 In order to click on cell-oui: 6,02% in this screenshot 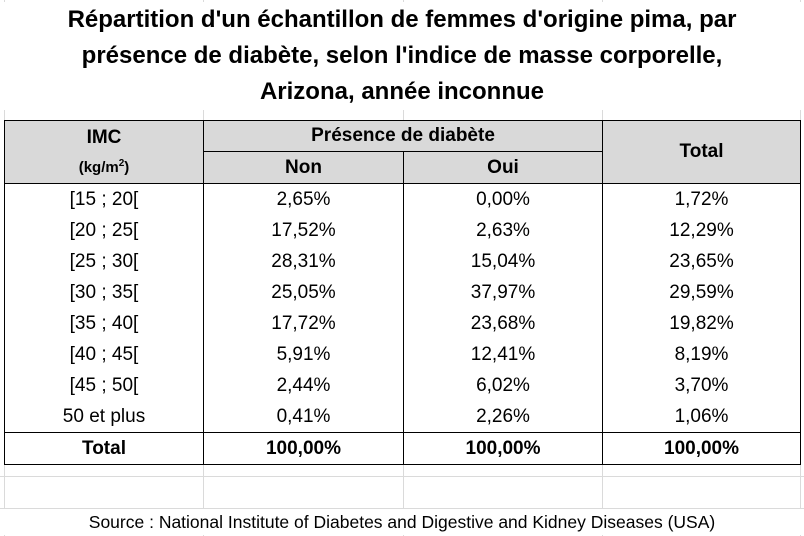, I will do `click(503, 385)`.